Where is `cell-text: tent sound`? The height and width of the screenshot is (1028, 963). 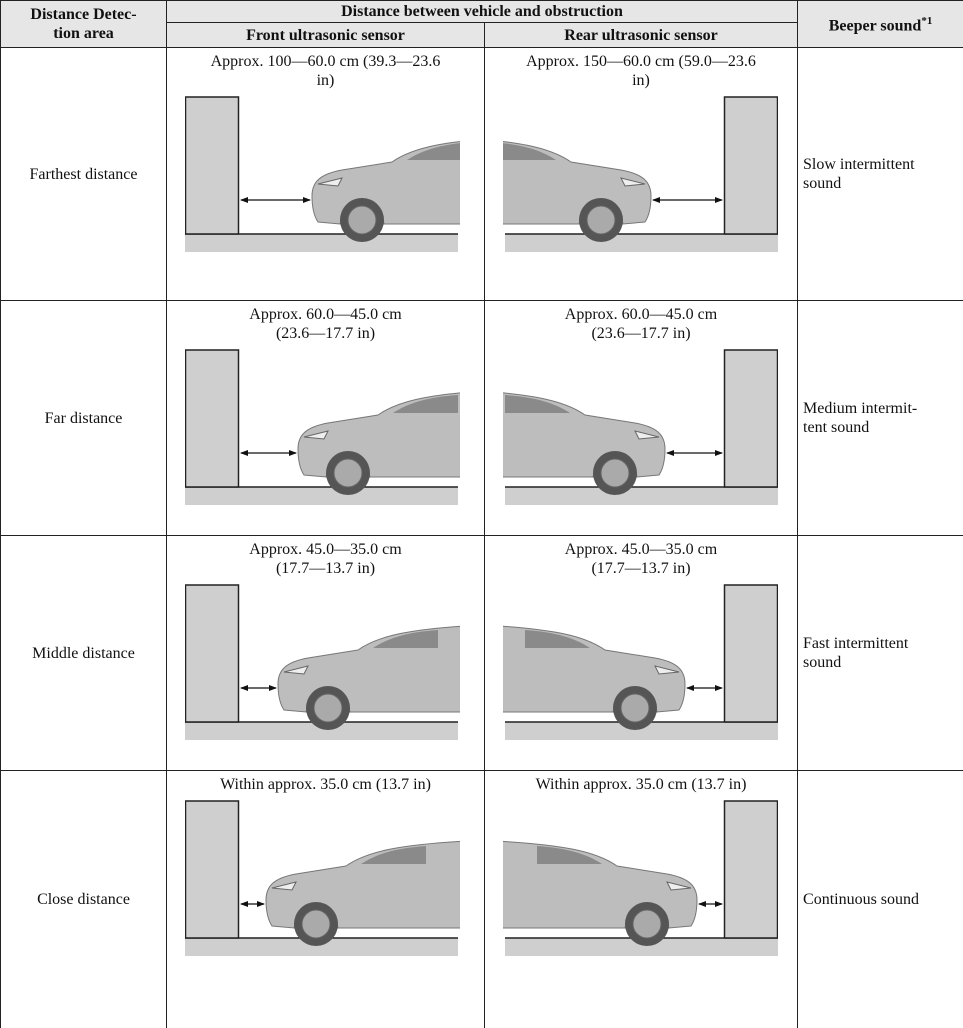
cell-text: tent sound is located at coordinates (836, 427).